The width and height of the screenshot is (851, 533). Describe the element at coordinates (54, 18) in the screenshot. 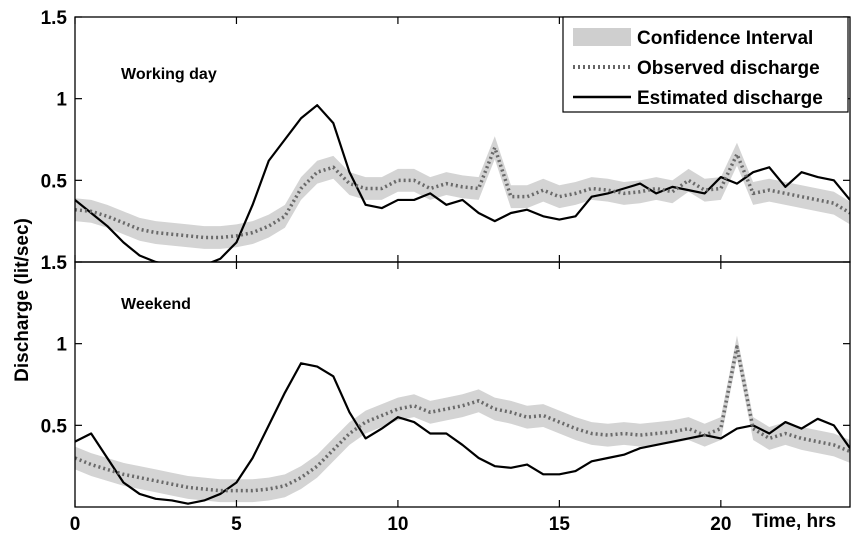

I see `y-tick-label-working-day-2: 1.5` at that location.